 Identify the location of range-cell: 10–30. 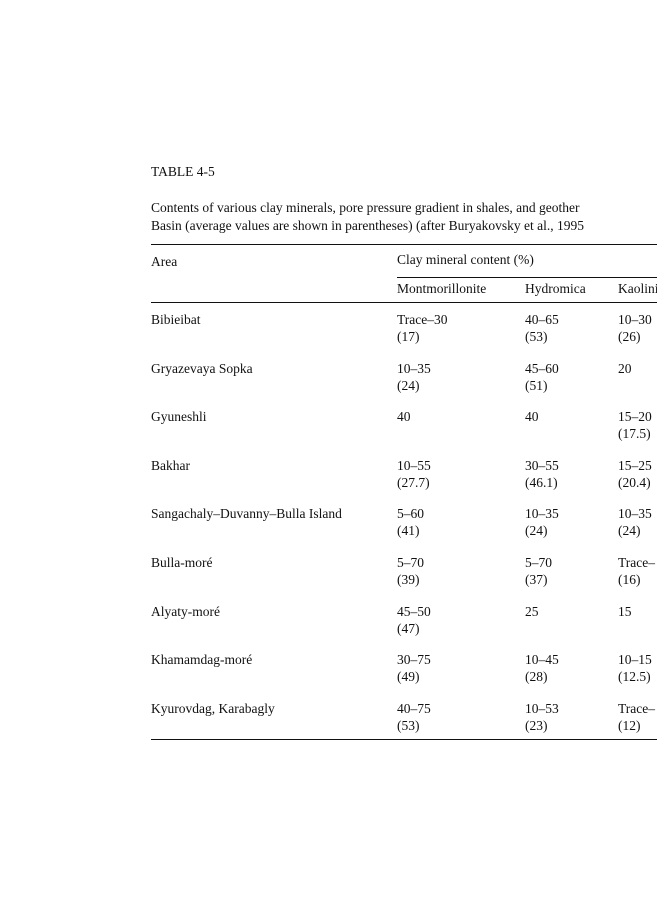
(635, 319).